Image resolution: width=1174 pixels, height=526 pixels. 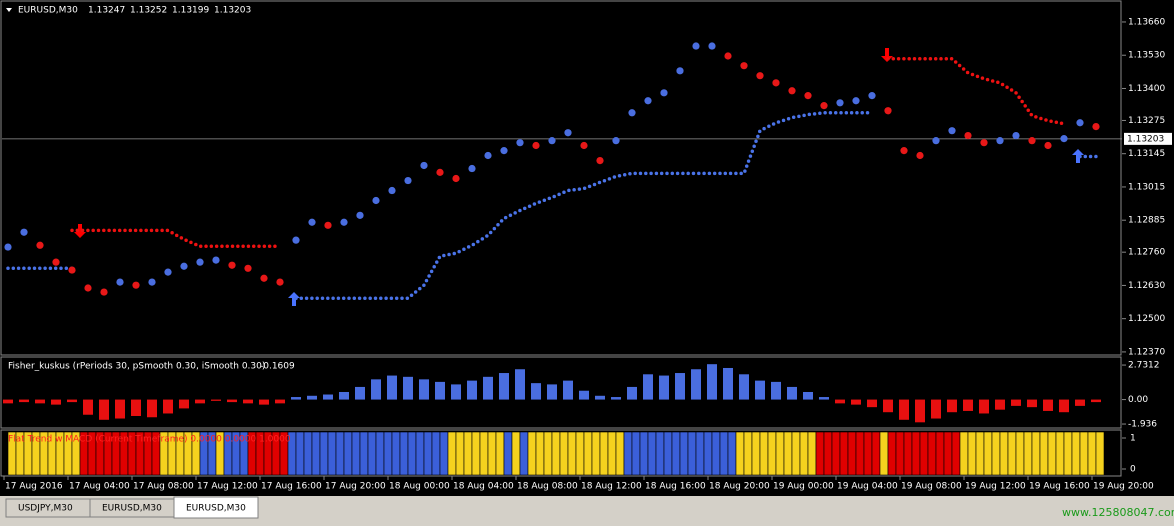 What do you see at coordinates (1142, 425) in the screenshot?
I see `y-tick-label: -1.936` at bounding box center [1142, 425].